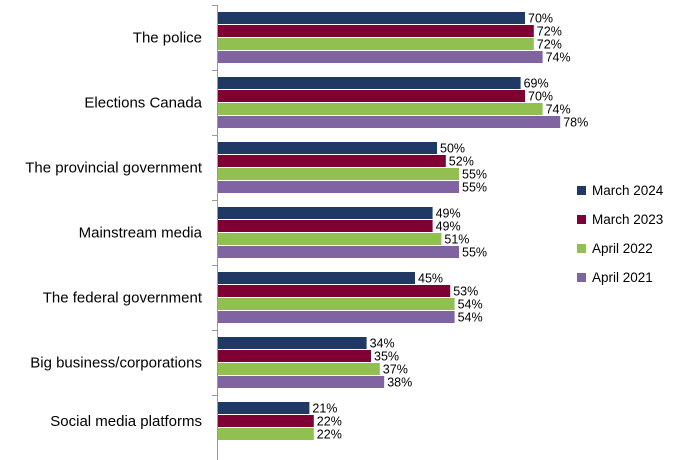 The width and height of the screenshot is (695, 460). What do you see at coordinates (123, 298) in the screenshot?
I see `category-label: The federal government` at bounding box center [123, 298].